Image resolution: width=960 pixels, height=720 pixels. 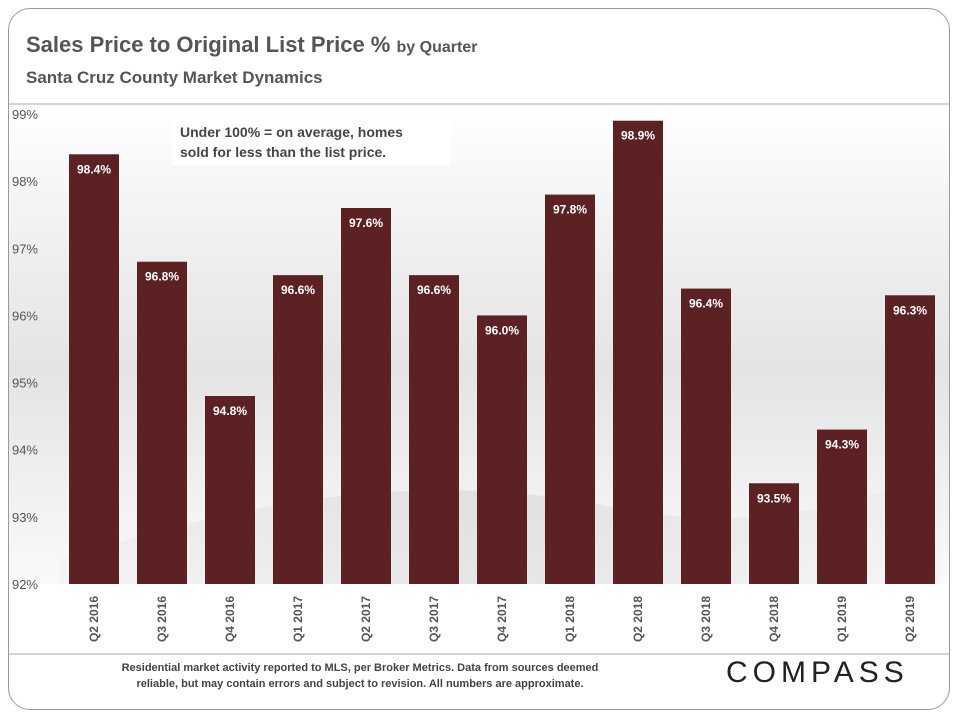 I want to click on x-tick-label: Q2 2016, so click(x=94, y=619).